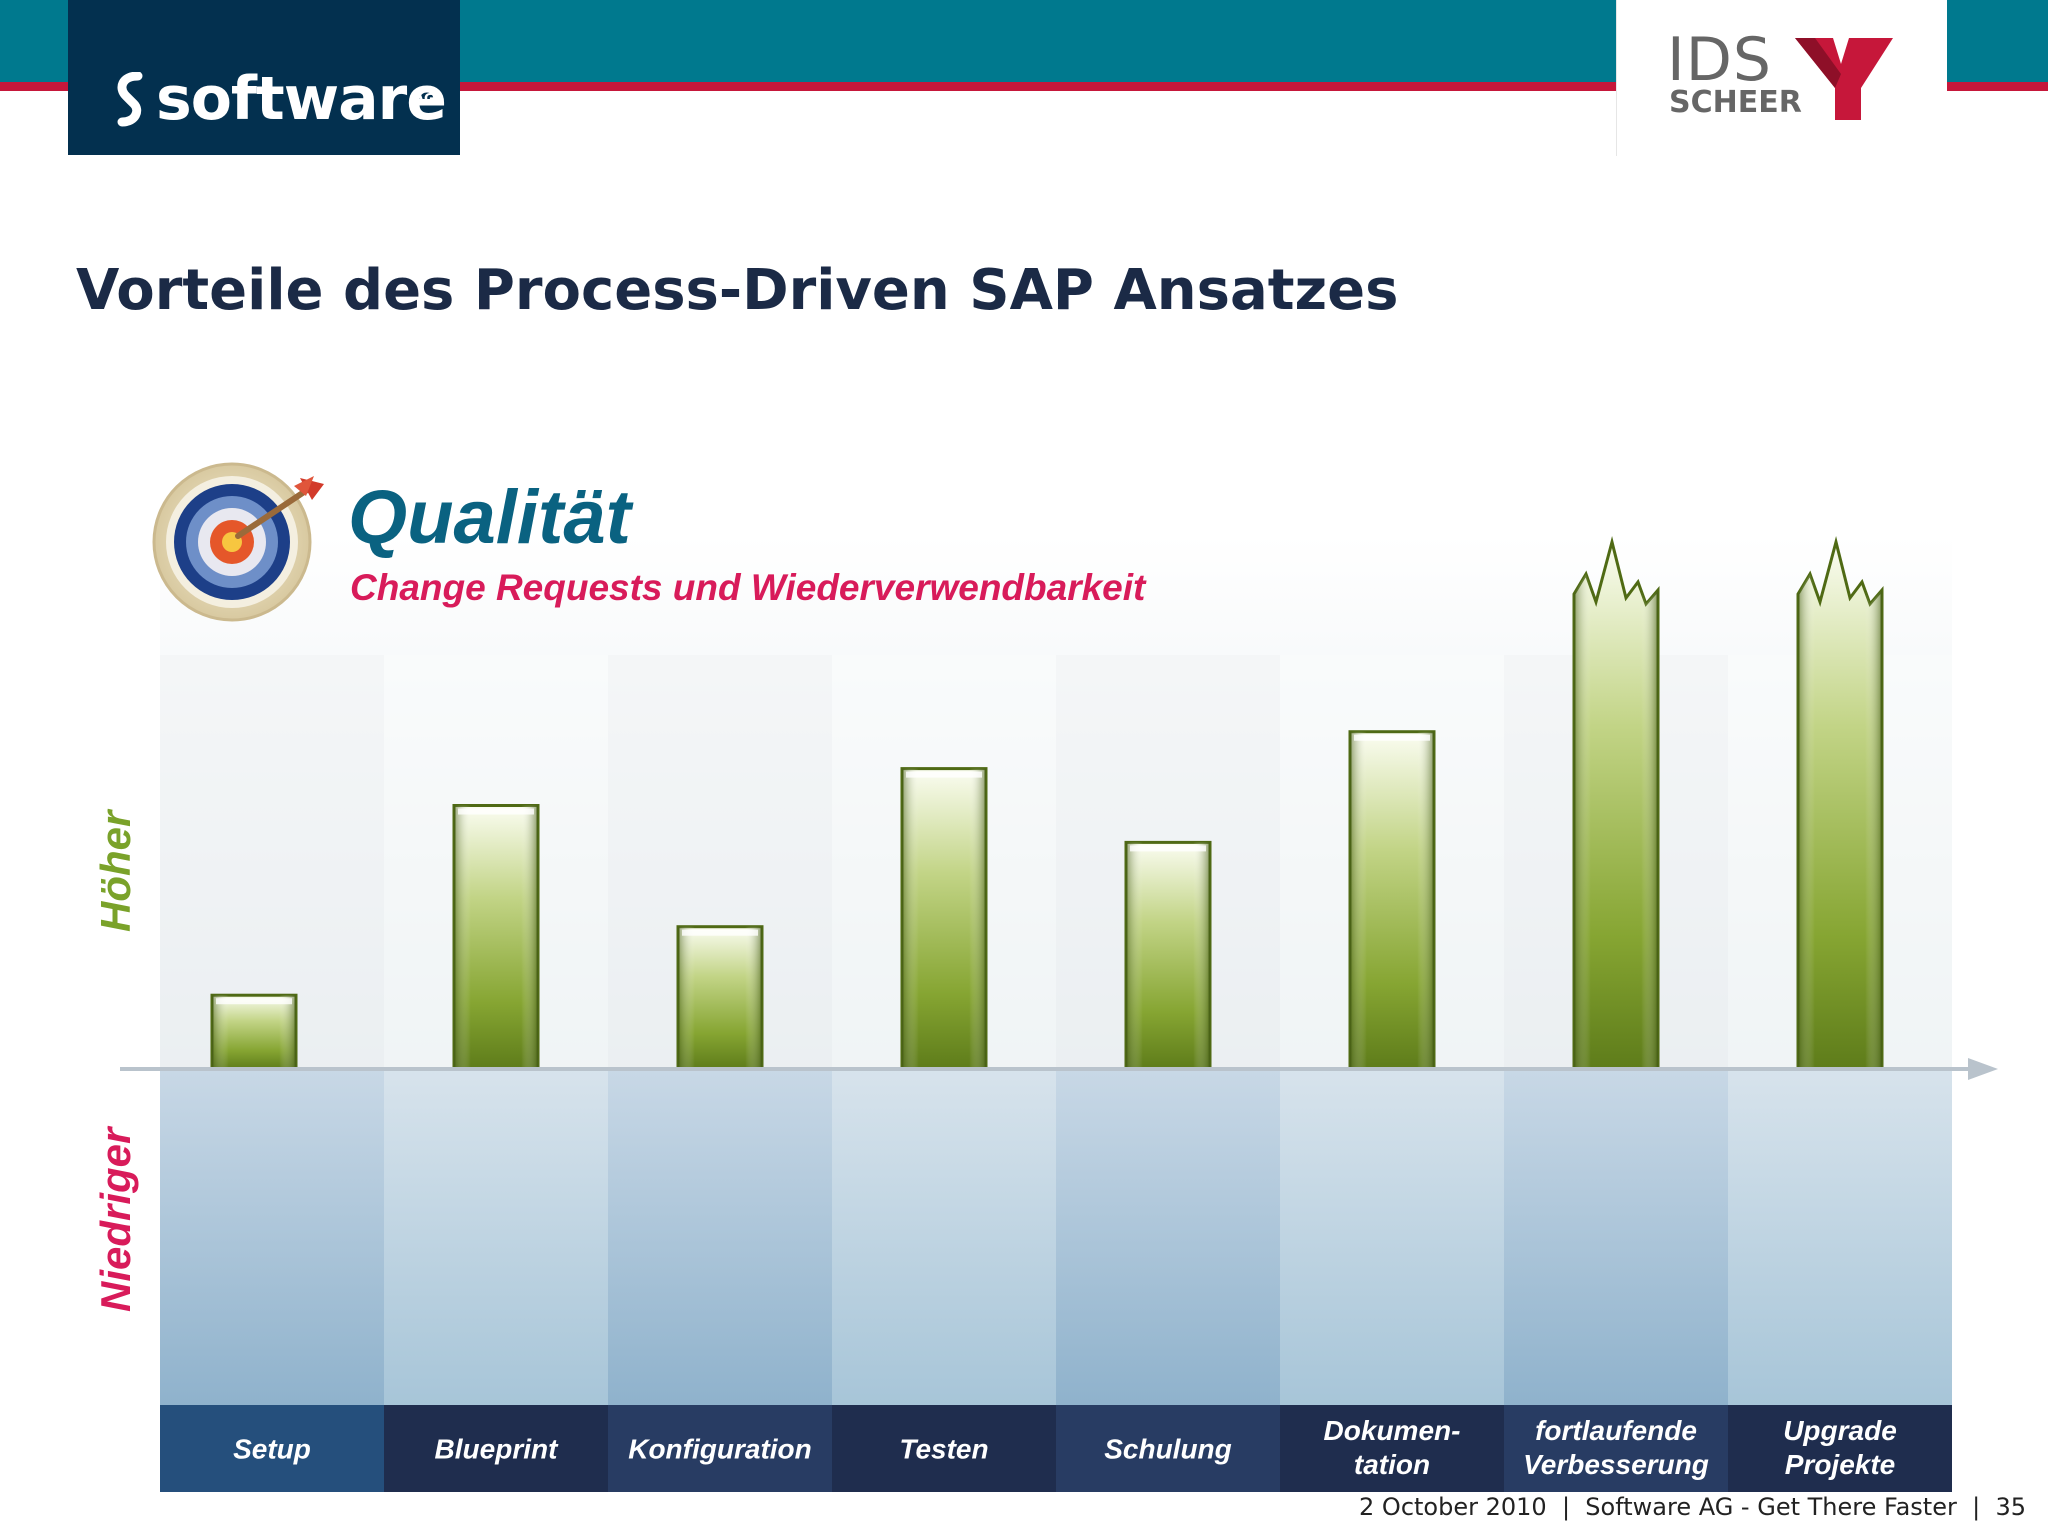 The image size is (2048, 1536). Describe the element at coordinates (1735, 102) in the screenshot. I see `scheer-logo-text: SCHEER` at that location.